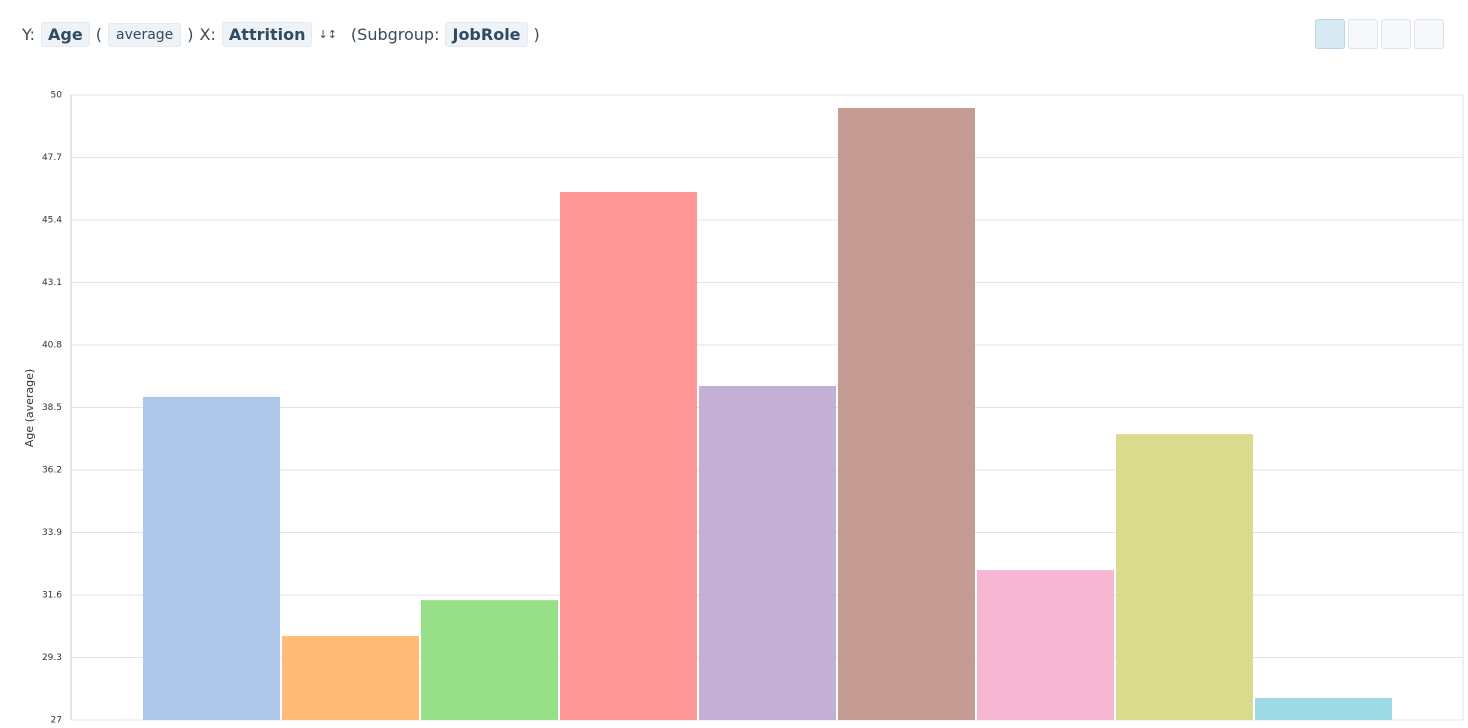 The image size is (1468, 728). What do you see at coordinates (327, 34) in the screenshot?
I see `sort-icon: ↓↕` at bounding box center [327, 34].